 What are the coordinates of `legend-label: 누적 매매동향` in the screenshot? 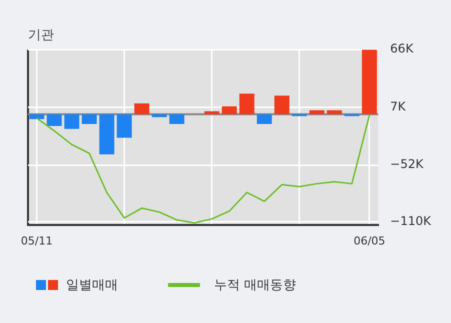 It's located at (255, 285).